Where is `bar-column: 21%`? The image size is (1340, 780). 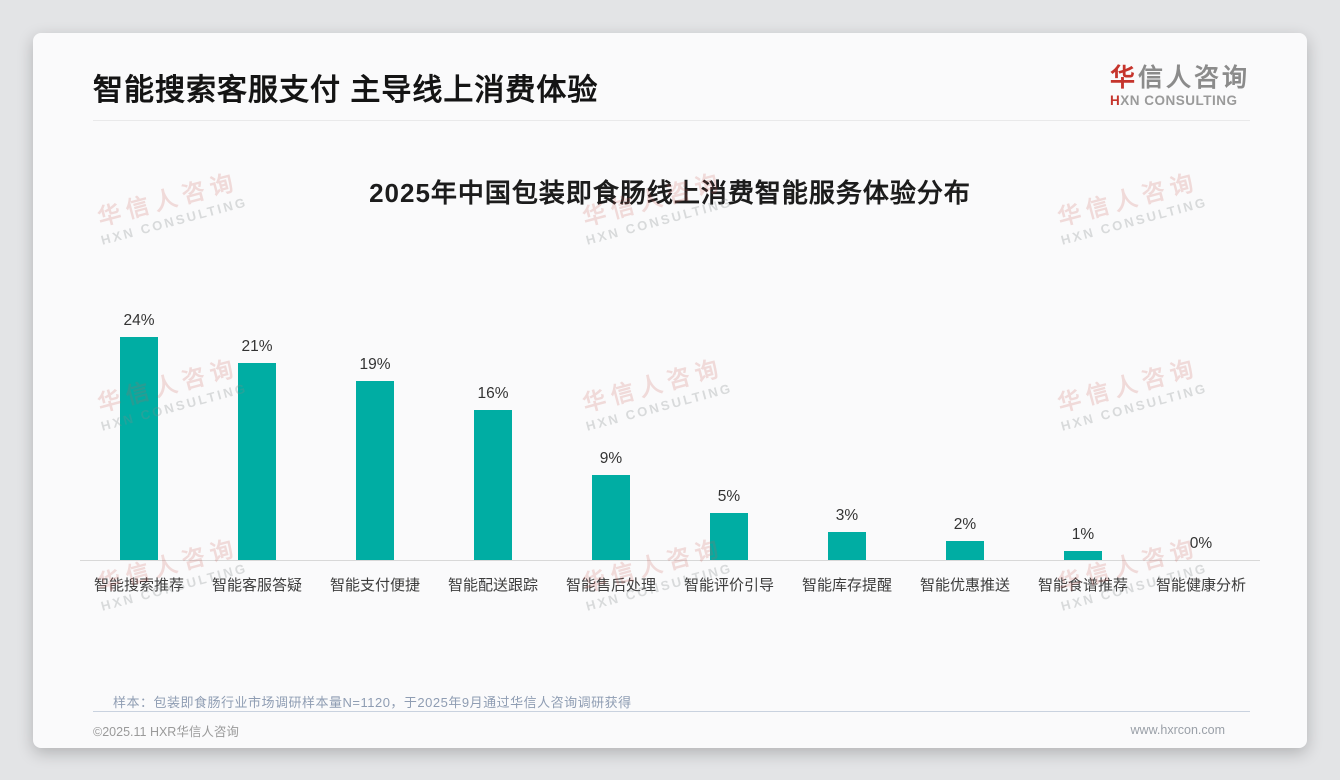 bar-column: 21% is located at coordinates (257, 436).